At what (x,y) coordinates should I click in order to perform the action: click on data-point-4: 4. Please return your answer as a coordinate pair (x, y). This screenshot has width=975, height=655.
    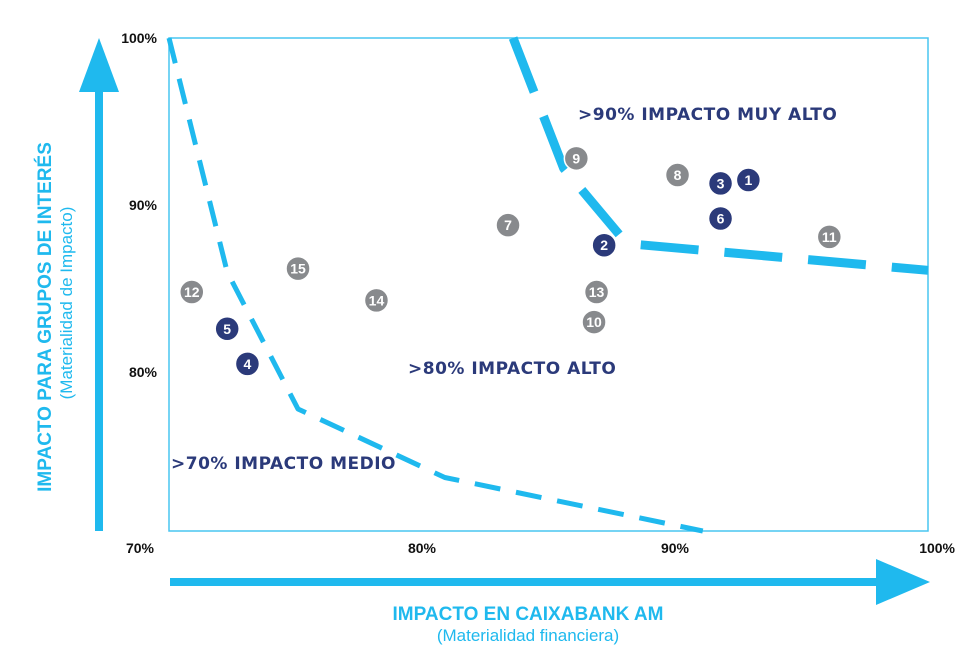
    Looking at the image, I should click on (247, 364).